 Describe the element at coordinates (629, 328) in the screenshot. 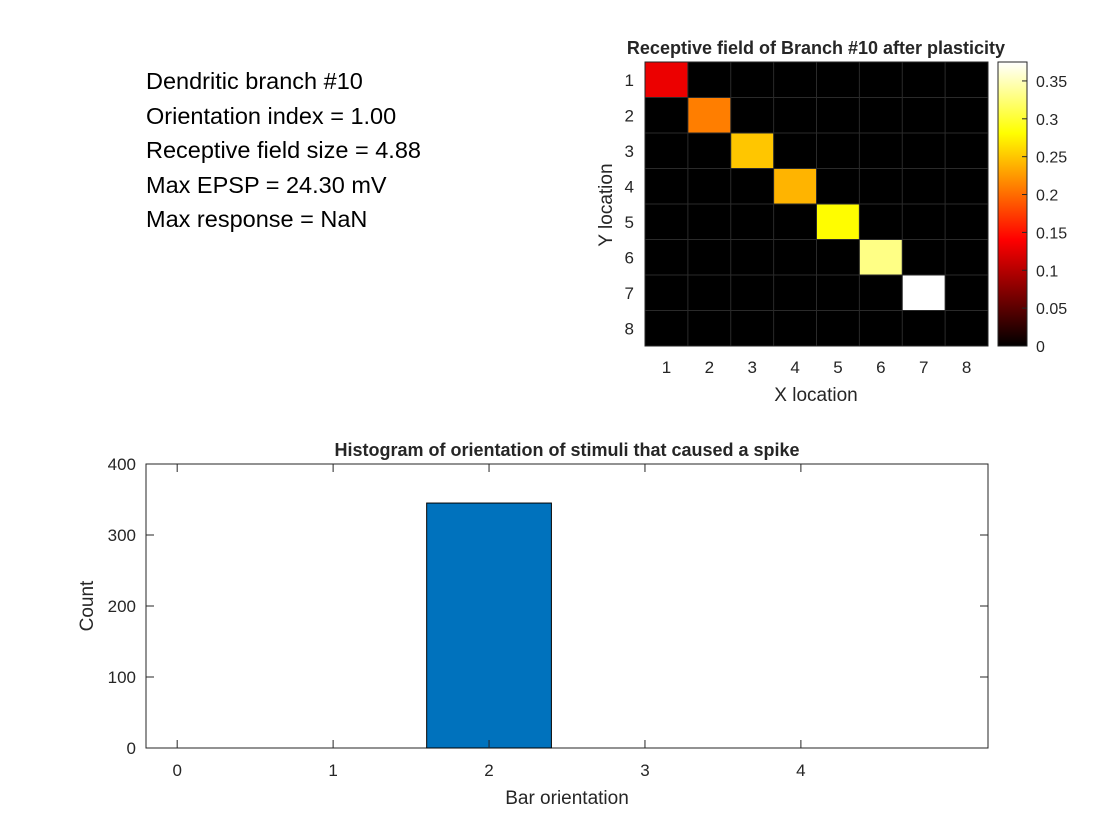

I see `heatmap-y-tick-label: 8` at that location.